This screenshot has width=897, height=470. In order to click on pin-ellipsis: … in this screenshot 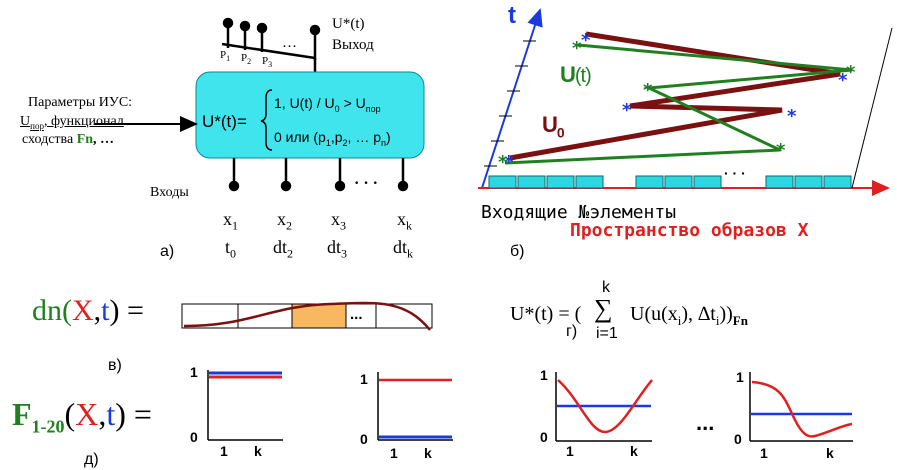, I will do `click(289, 43)`.